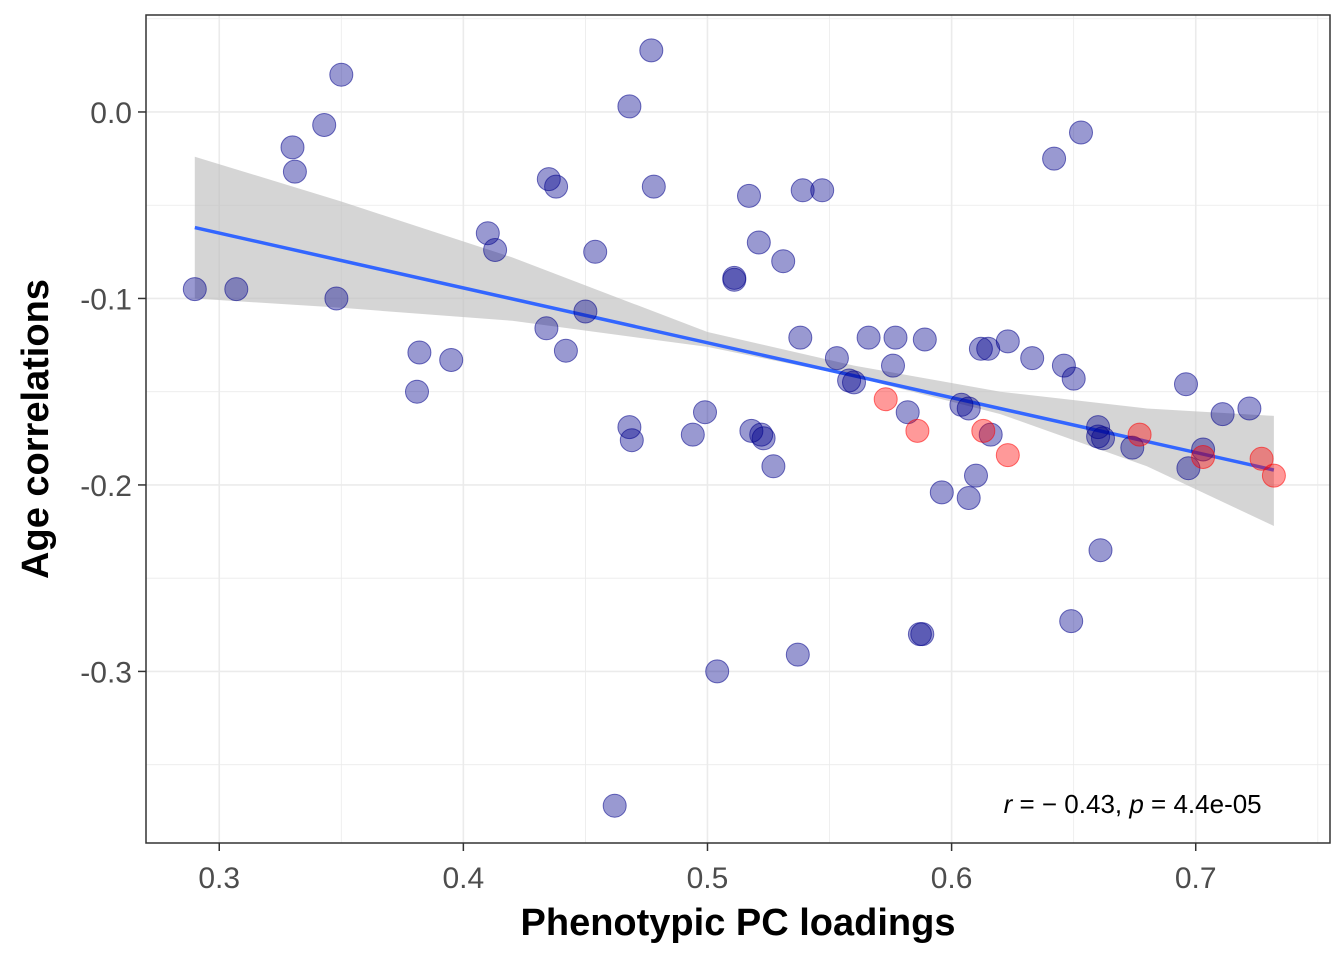 This screenshot has height=960, width=1344. I want to click on x-tick-label: 0.7, so click(1196, 878).